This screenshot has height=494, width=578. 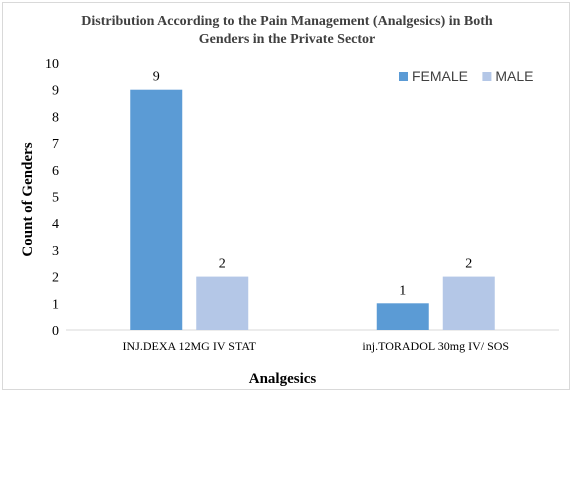 I want to click on y-tick-label: 3, so click(x=55, y=251).